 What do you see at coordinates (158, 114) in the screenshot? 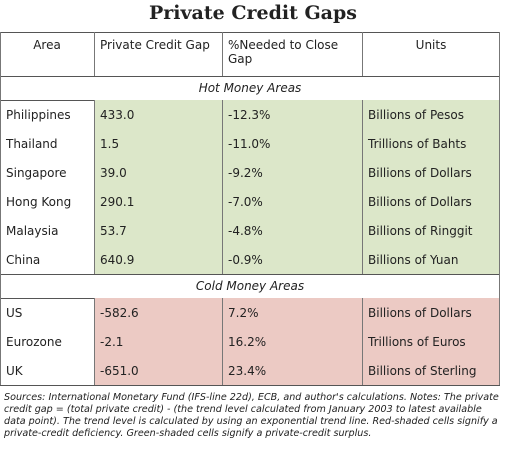
I see `data-cell: 433.0` at bounding box center [158, 114].